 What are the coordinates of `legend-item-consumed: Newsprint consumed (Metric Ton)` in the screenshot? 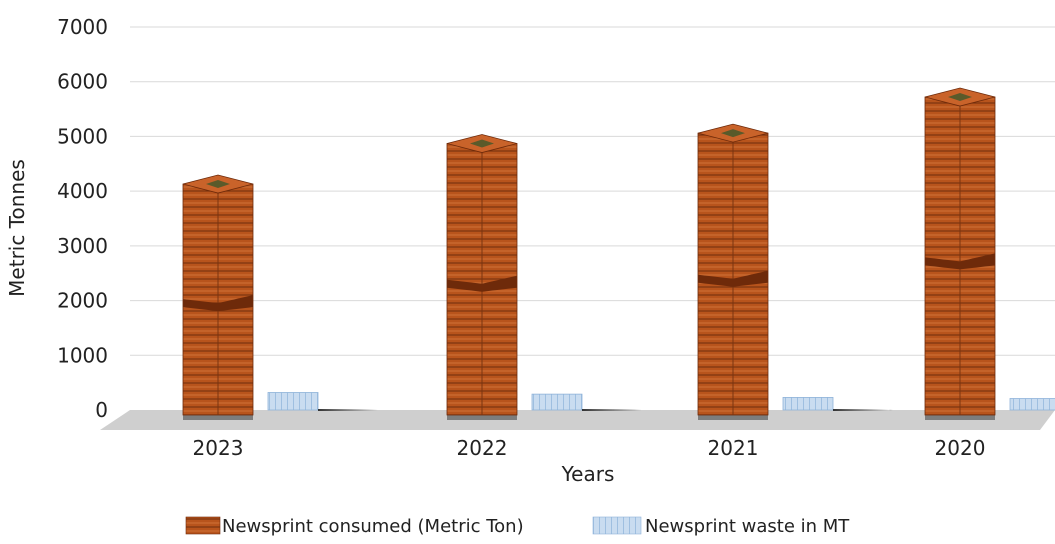 It's located at (354, 526).